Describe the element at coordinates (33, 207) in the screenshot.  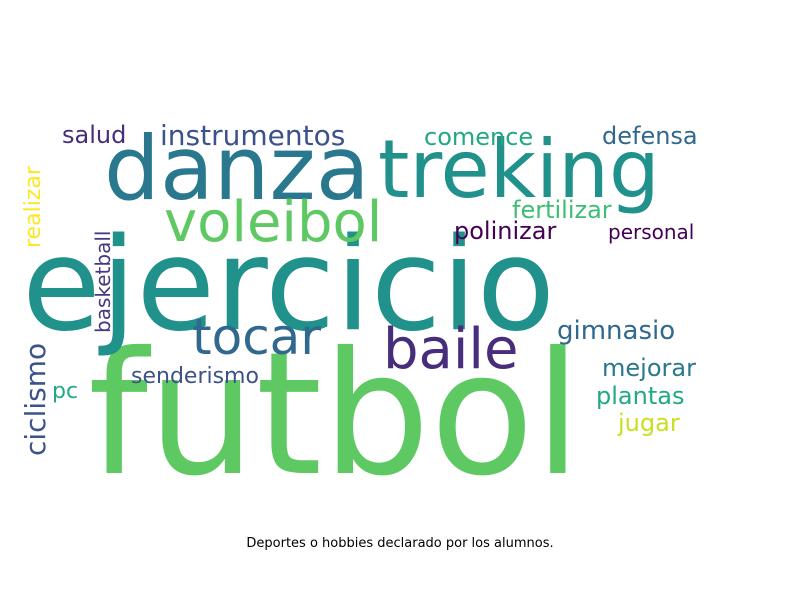
I see `cloud-word-realizar: realizar` at that location.